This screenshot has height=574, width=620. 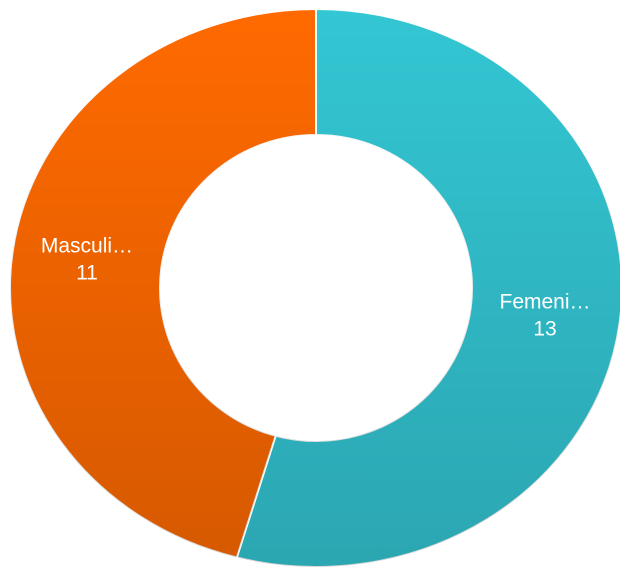 I want to click on slice-value: 11, so click(x=87, y=272).